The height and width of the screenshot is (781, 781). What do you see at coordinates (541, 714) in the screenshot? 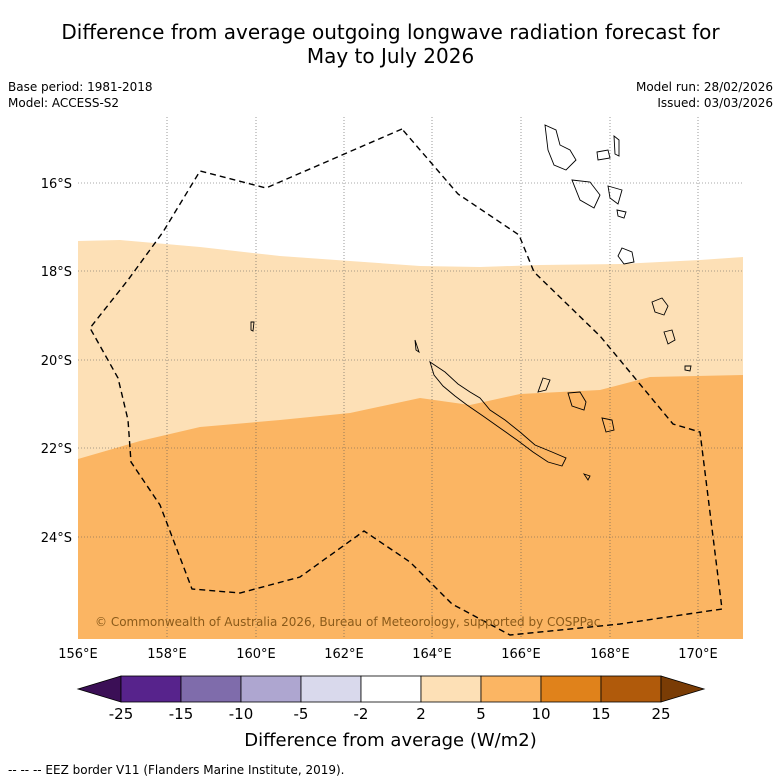
I see `colorbar-tick: 10` at bounding box center [541, 714].